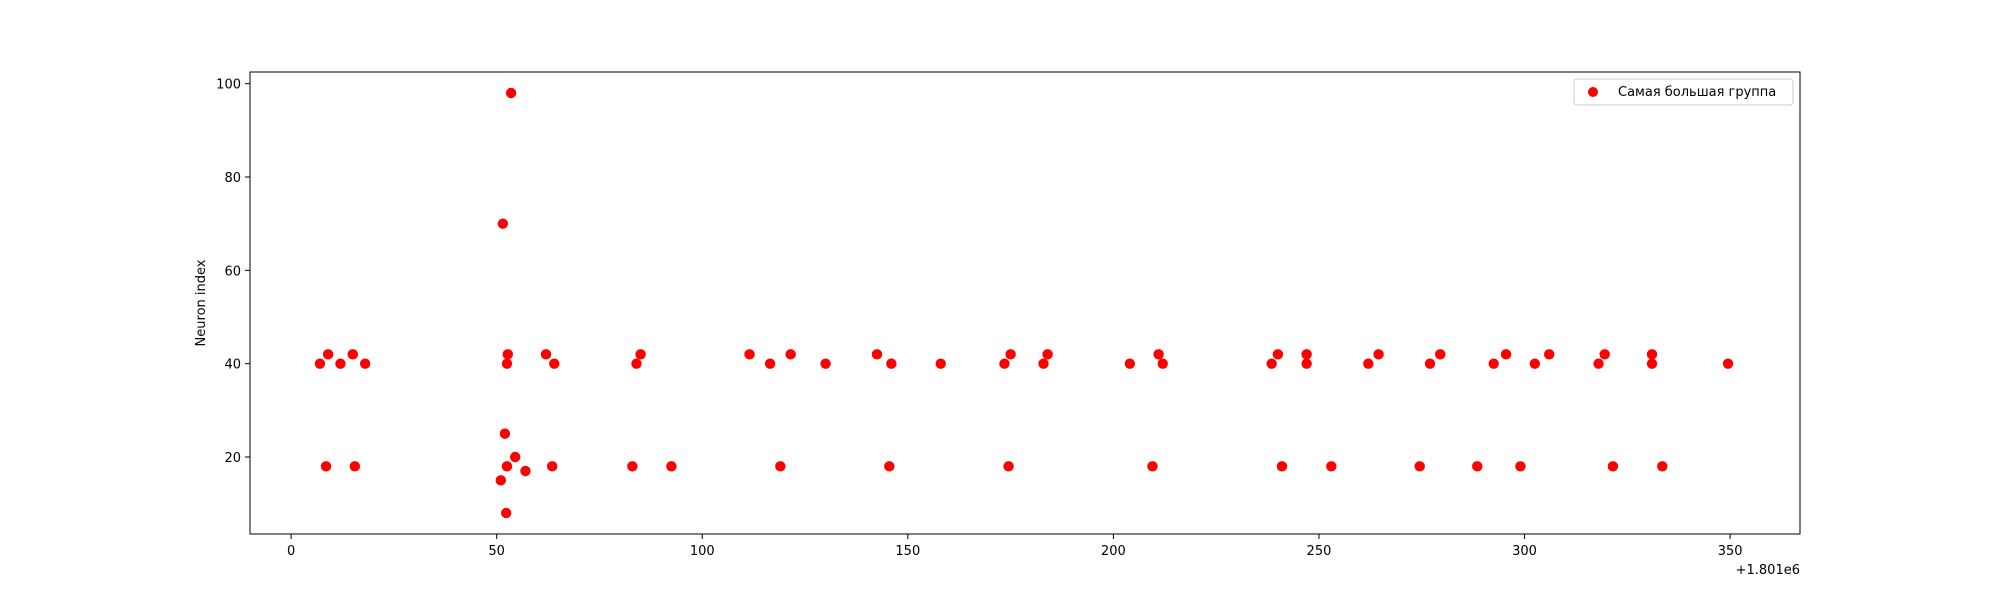  What do you see at coordinates (907, 551) in the screenshot?
I see `x-tick-label: 150` at bounding box center [907, 551].